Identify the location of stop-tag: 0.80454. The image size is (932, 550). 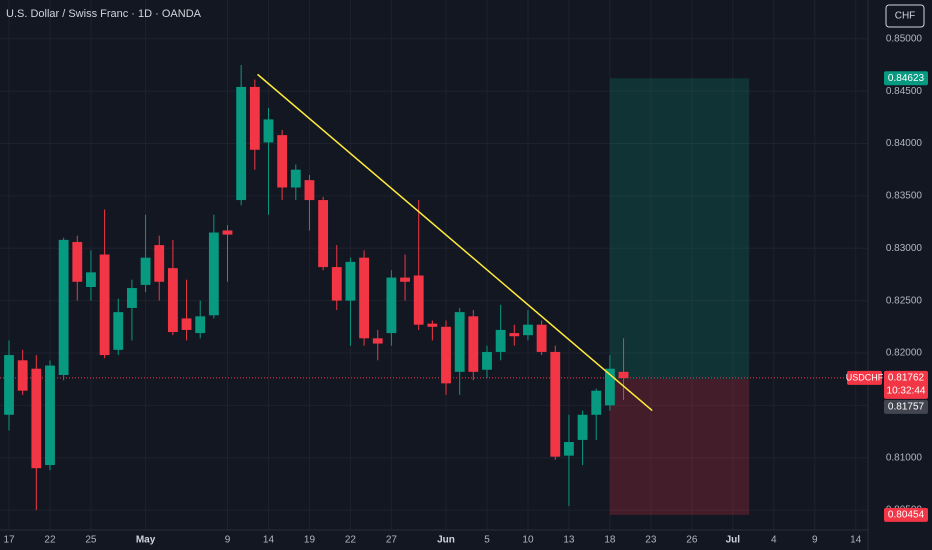
(906, 515).